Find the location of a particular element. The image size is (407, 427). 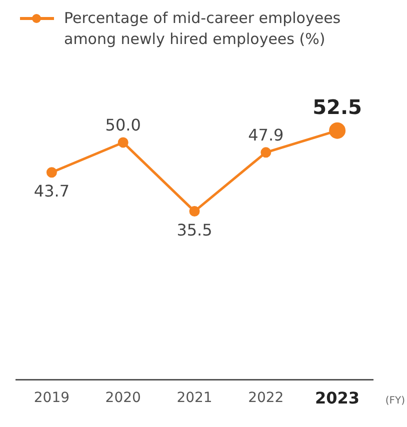

data-label: 35.5 is located at coordinates (194, 230).